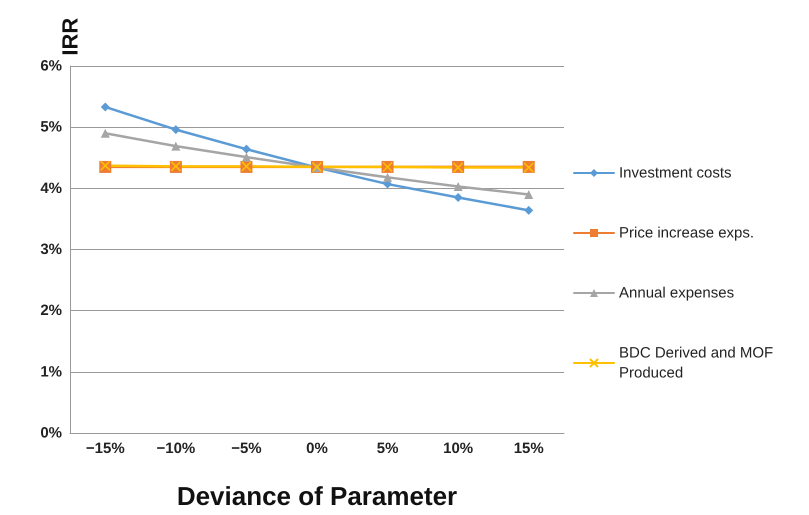 This screenshot has width=809, height=515. What do you see at coordinates (675, 173) in the screenshot?
I see `legend-label: Investment costs` at bounding box center [675, 173].